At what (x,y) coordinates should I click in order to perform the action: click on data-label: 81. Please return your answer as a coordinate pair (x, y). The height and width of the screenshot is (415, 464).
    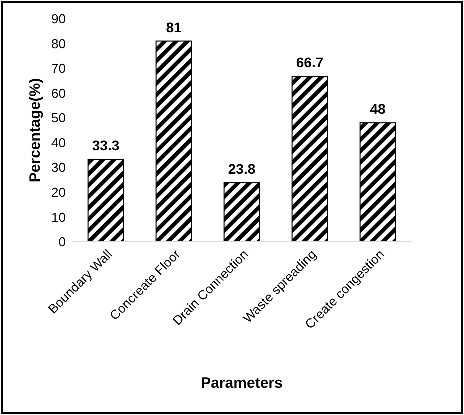
    Looking at the image, I should click on (174, 27).